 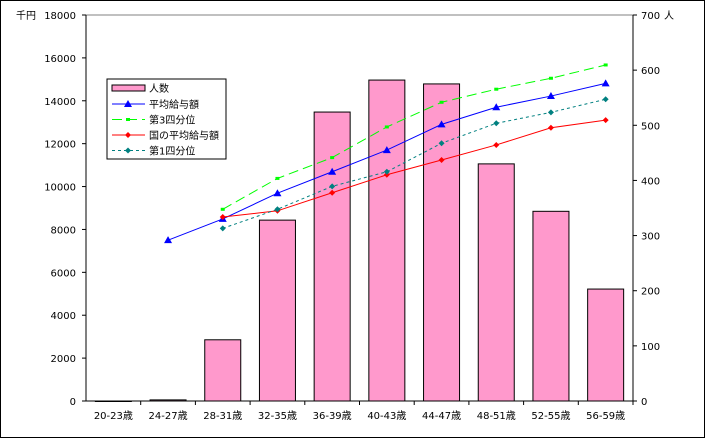 I want to click on x-tick-label: 40-43歳, so click(x=386, y=416).